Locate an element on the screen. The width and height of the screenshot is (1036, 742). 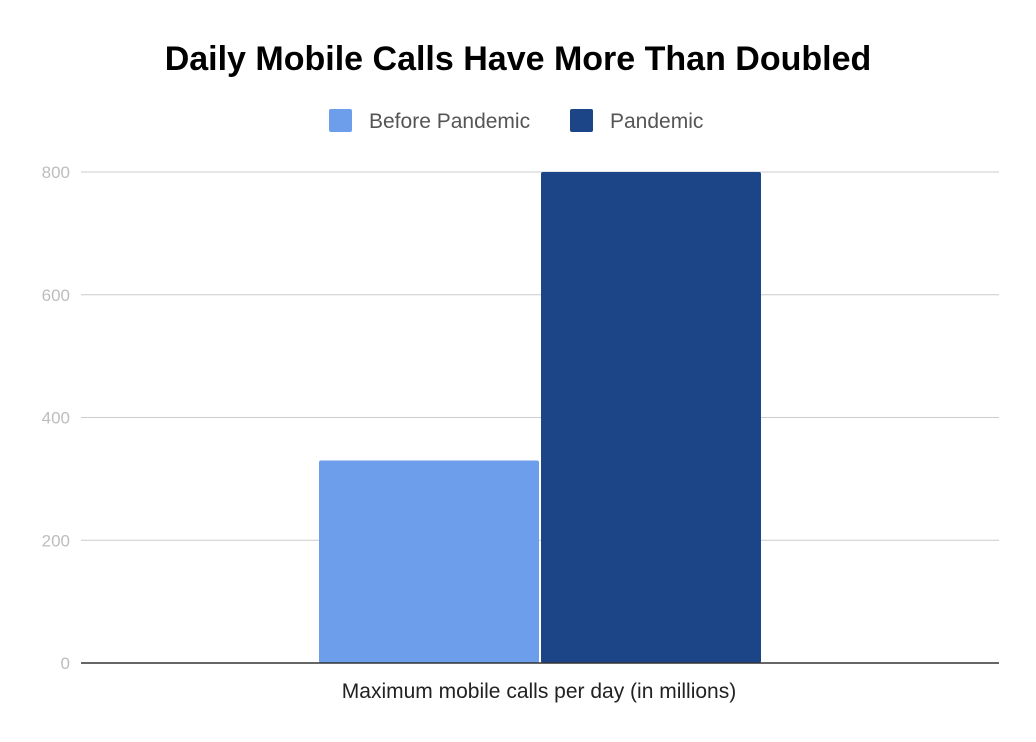
bar-pandemic is located at coordinates (651, 417).